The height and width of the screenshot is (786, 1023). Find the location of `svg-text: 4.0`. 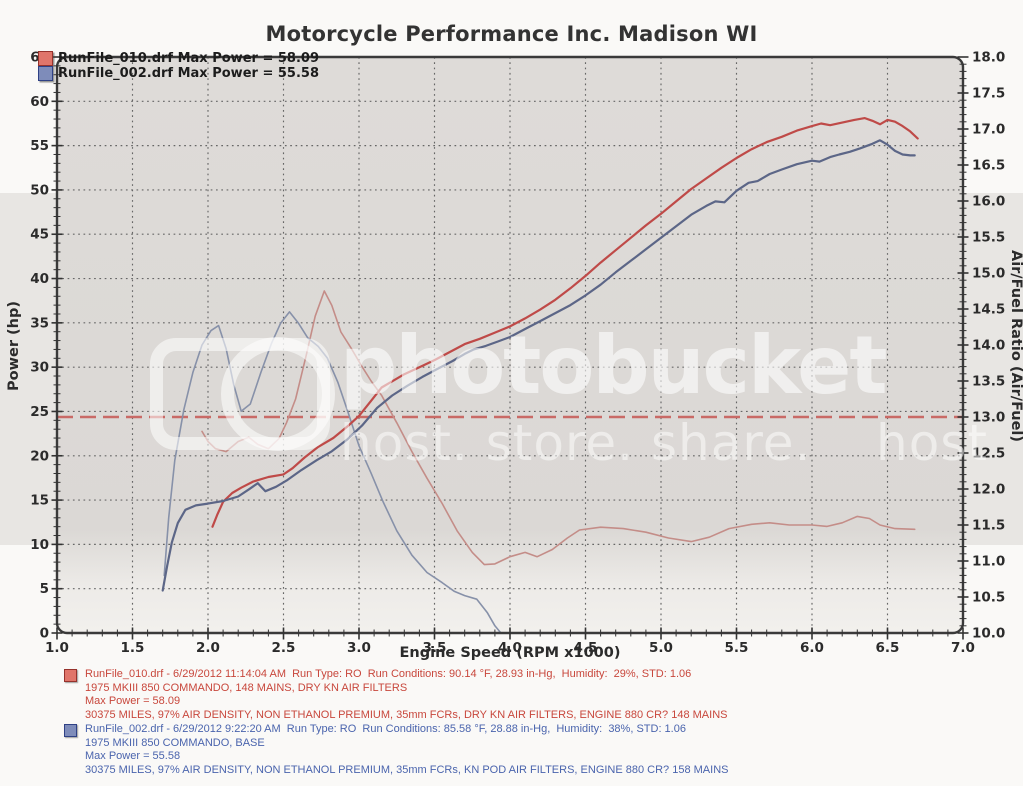

svg-text: 4.0 is located at coordinates (510, 648).